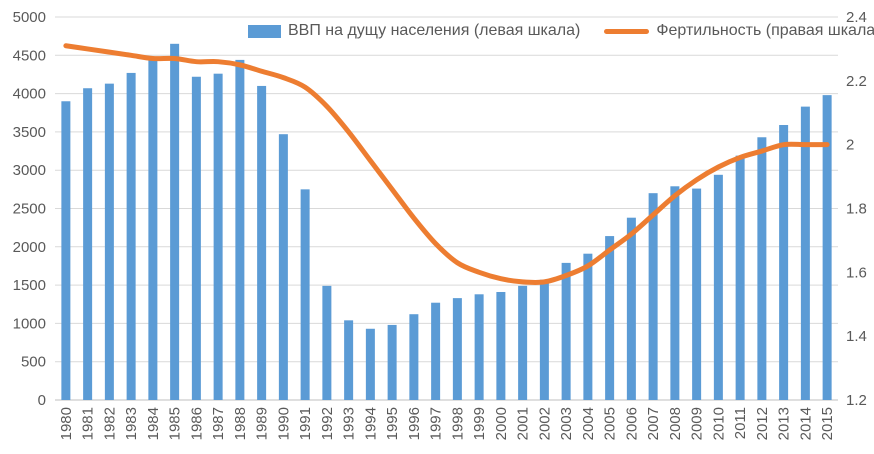  I want to click on legend-item-fertility: Фертильность (правая шкала), so click(739, 31).